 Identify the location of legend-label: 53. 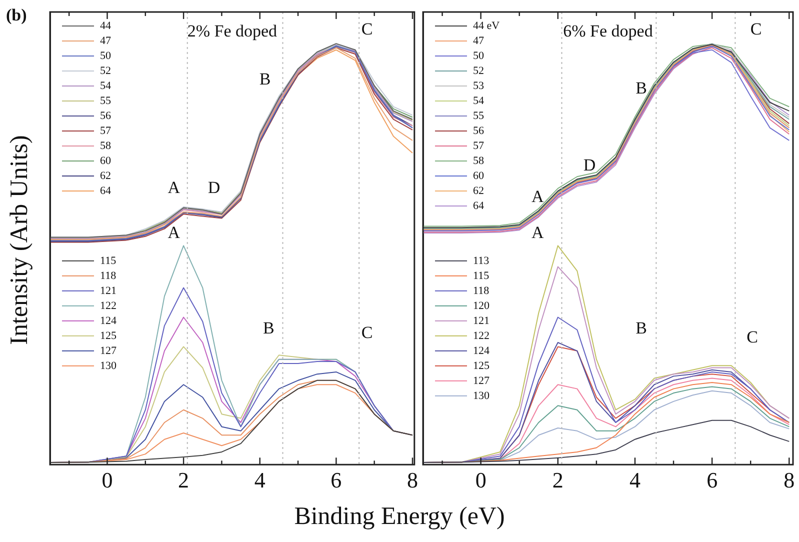
(478, 86).